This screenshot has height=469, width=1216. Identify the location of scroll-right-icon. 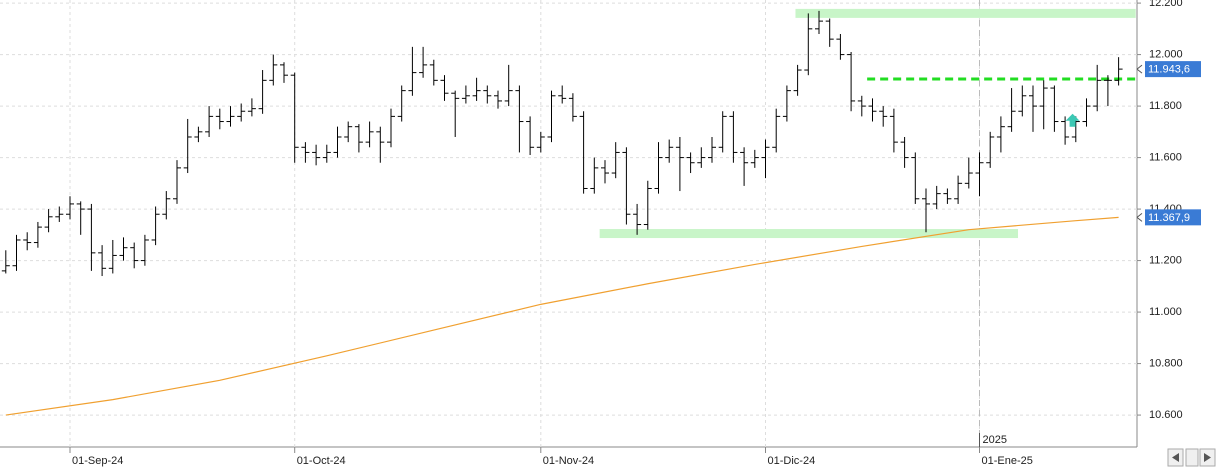
(1207, 457).